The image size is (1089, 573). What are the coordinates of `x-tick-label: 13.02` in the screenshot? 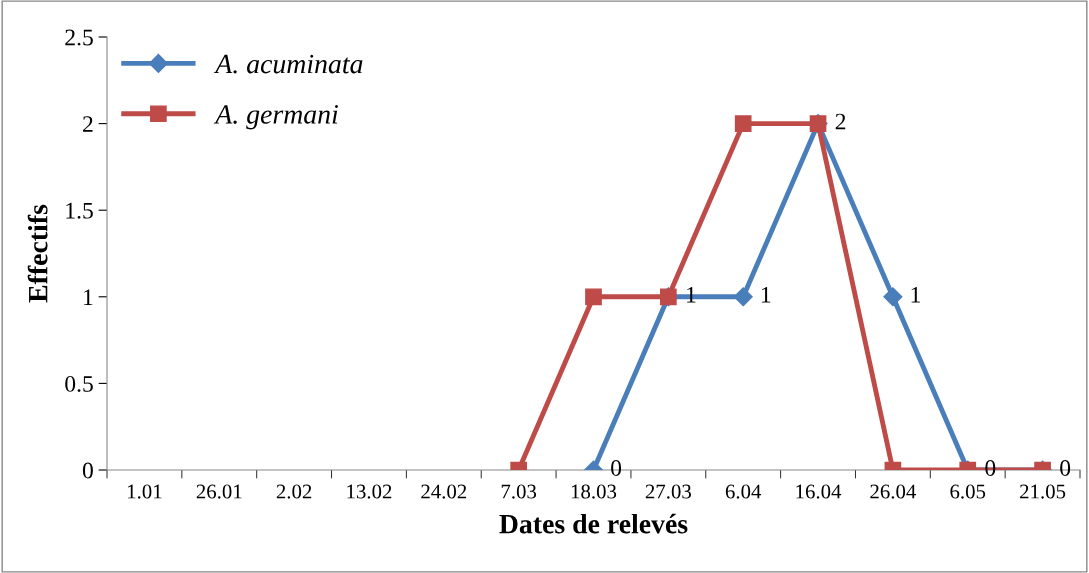 It's located at (369, 491).